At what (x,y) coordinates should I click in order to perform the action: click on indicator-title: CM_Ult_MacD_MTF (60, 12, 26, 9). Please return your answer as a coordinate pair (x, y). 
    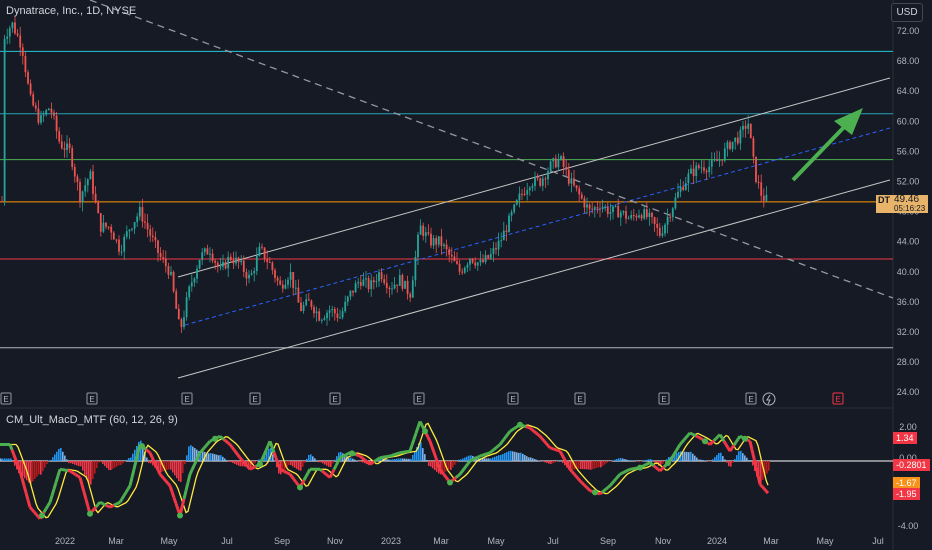
    Looking at the image, I should click on (92, 420).